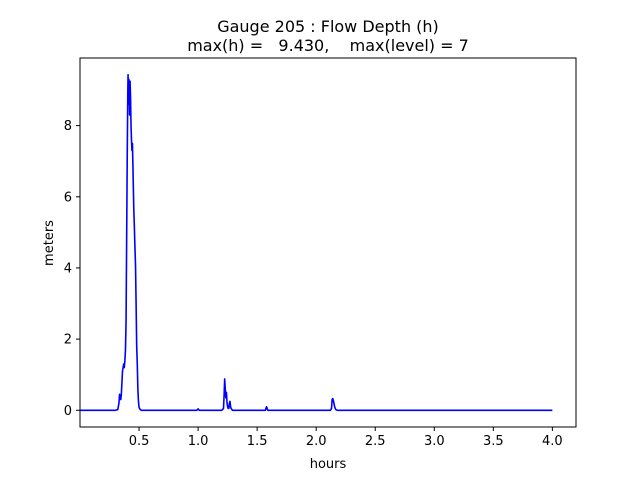 The height and width of the screenshot is (480, 640). Describe the element at coordinates (68, 268) in the screenshot. I see `y-tick-label: 4` at that location.